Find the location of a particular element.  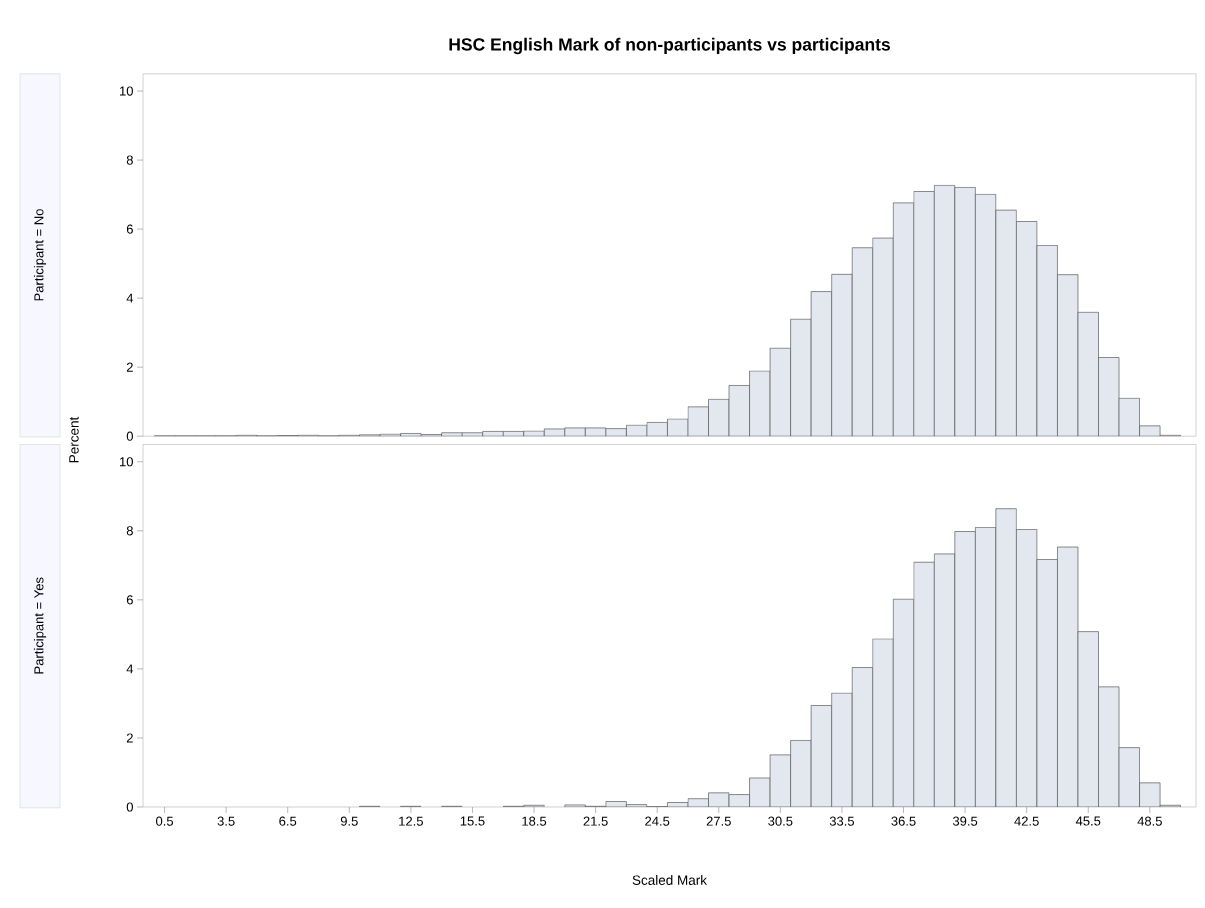

x-tick-label: 15.5 is located at coordinates (472, 821).